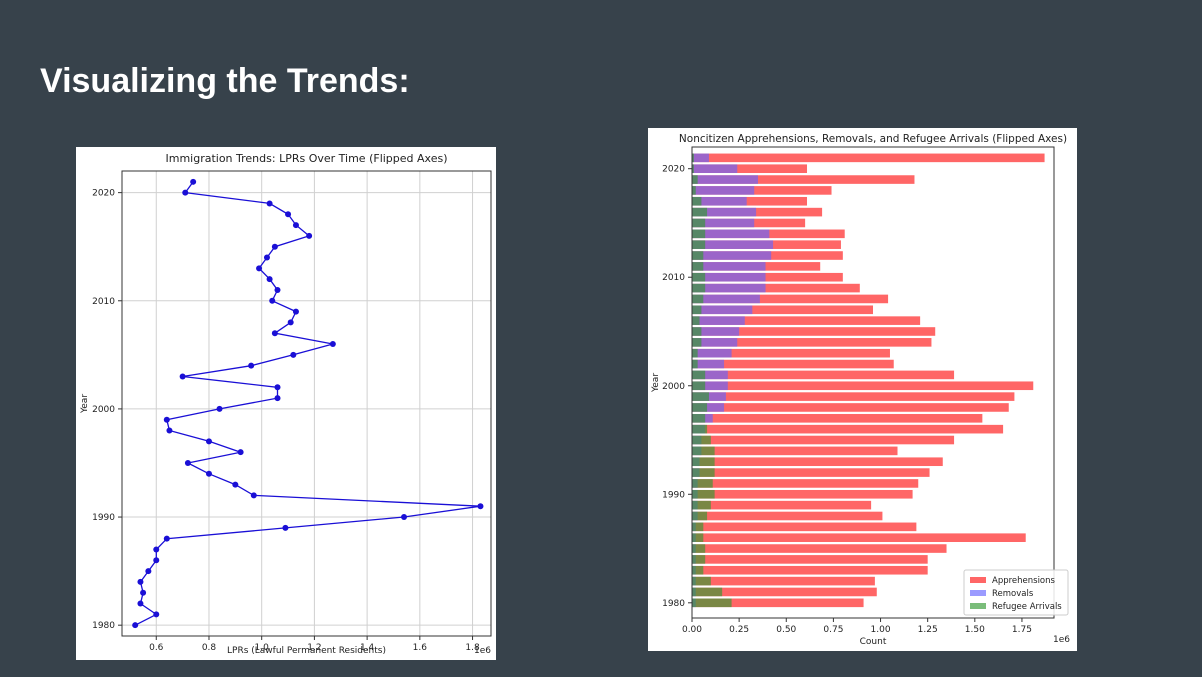 Image resolution: width=1202 pixels, height=677 pixels. What do you see at coordinates (404, 517) in the screenshot?
I see `data-point-1990` at bounding box center [404, 517].